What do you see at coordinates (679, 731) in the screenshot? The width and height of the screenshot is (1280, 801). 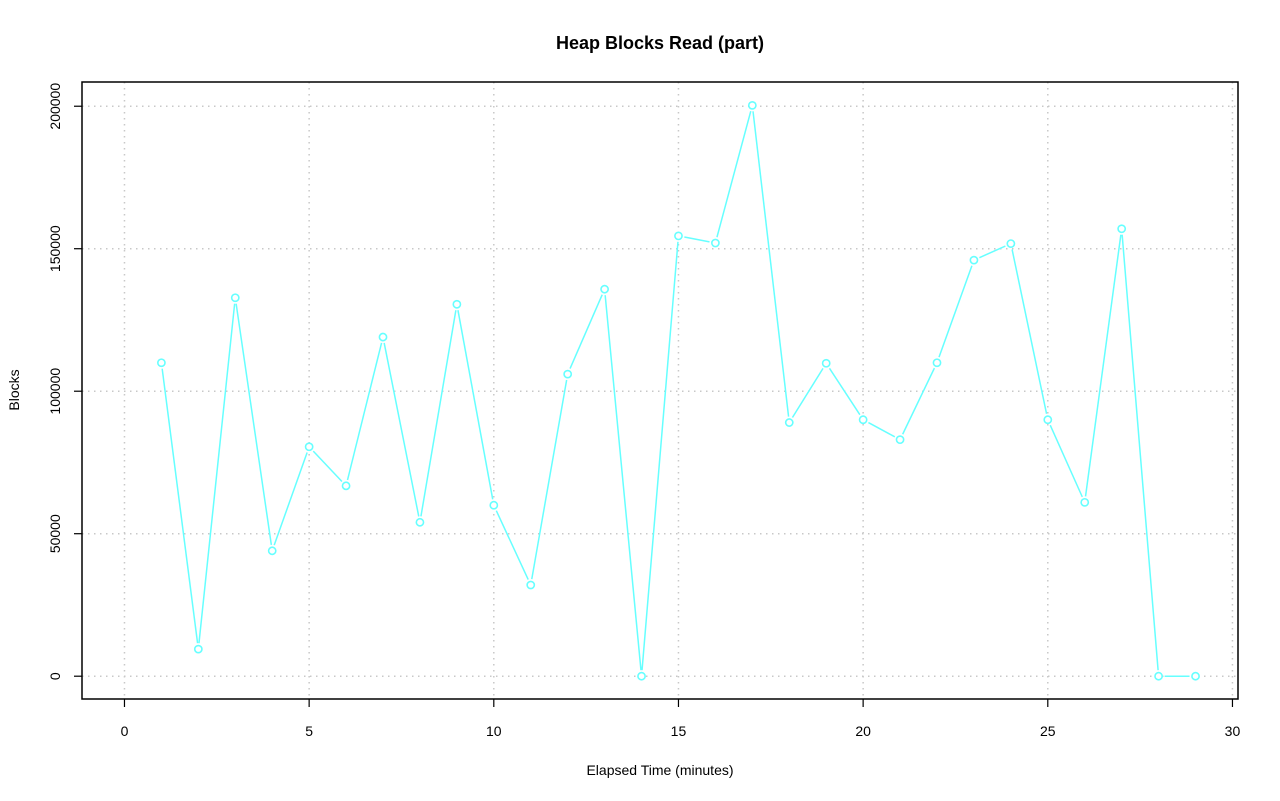 I see `x-tick-label: 15` at bounding box center [679, 731].